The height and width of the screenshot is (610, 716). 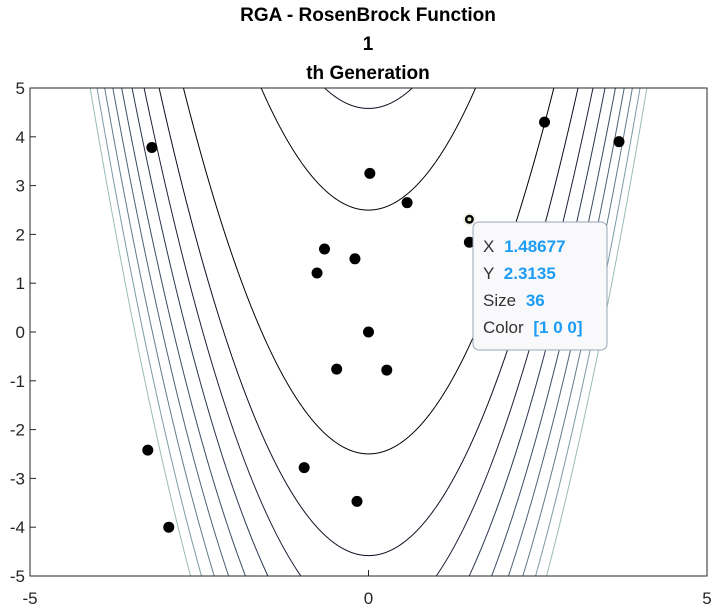 I want to click on datatip-size-value: 36, so click(x=535, y=300).